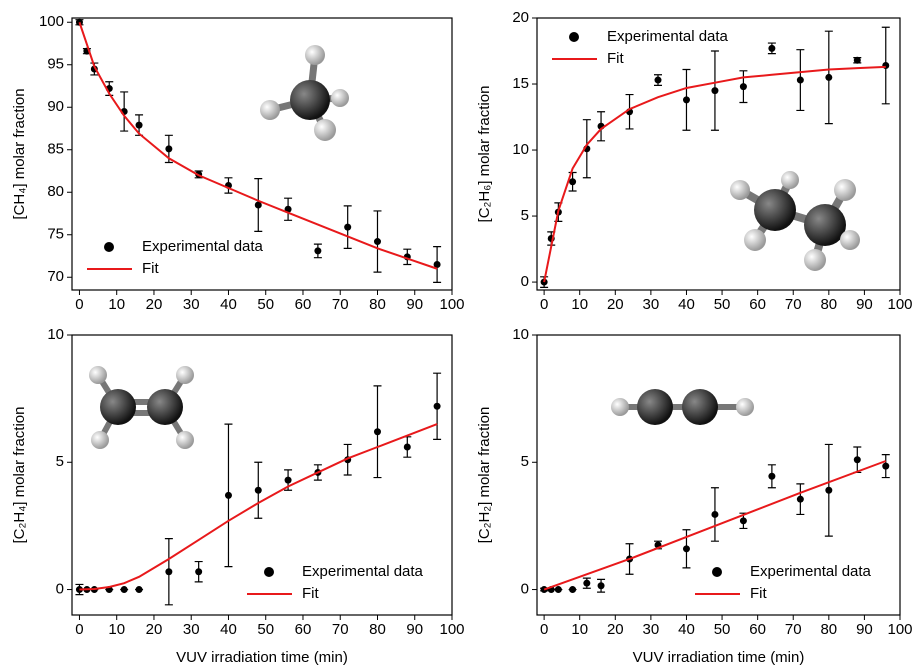 This screenshot has height=670, width=920. What do you see at coordinates (520, 83) in the screenshot?
I see `y-tick-label: 15` at bounding box center [520, 83].